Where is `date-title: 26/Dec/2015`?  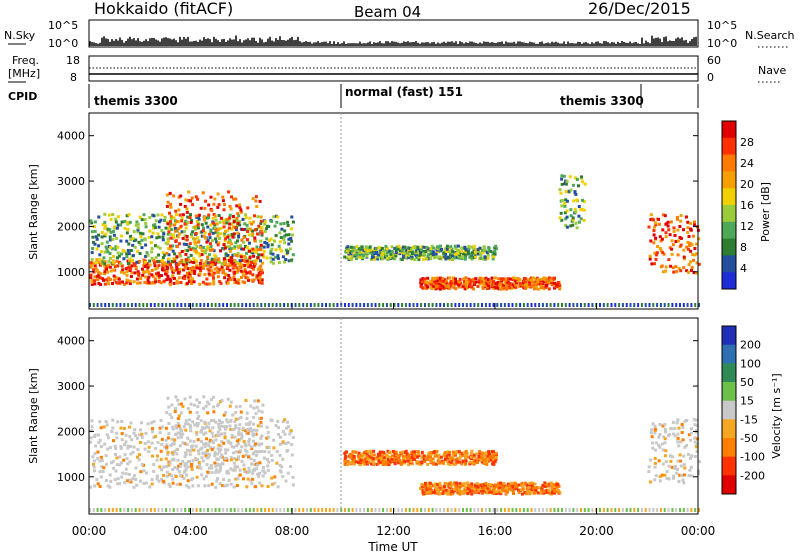 date-title: 26/Dec/2015 is located at coordinates (639, 9).